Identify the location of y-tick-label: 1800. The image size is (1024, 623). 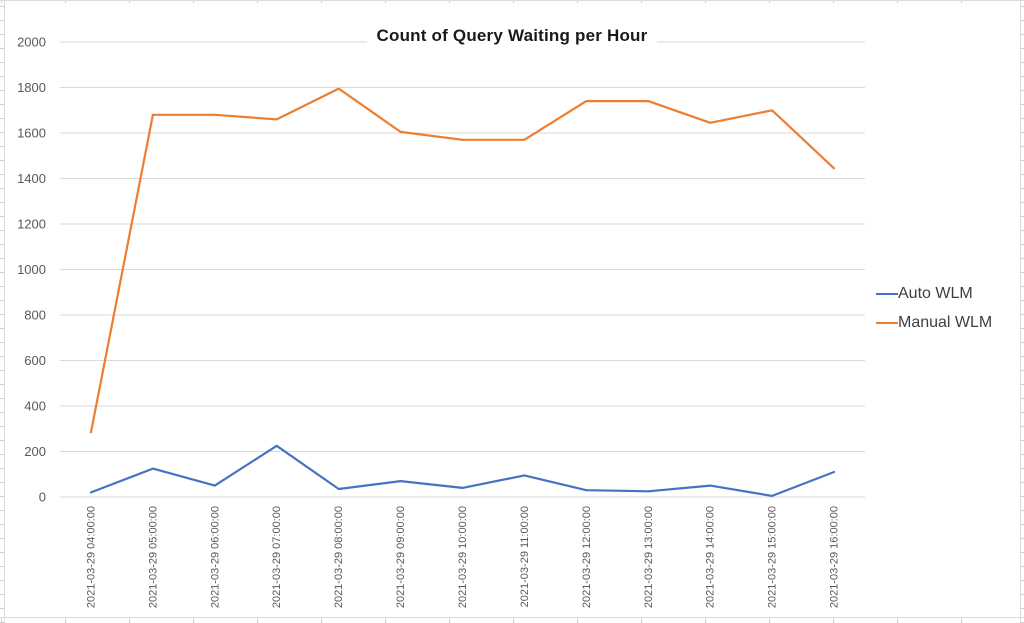
(31, 87).